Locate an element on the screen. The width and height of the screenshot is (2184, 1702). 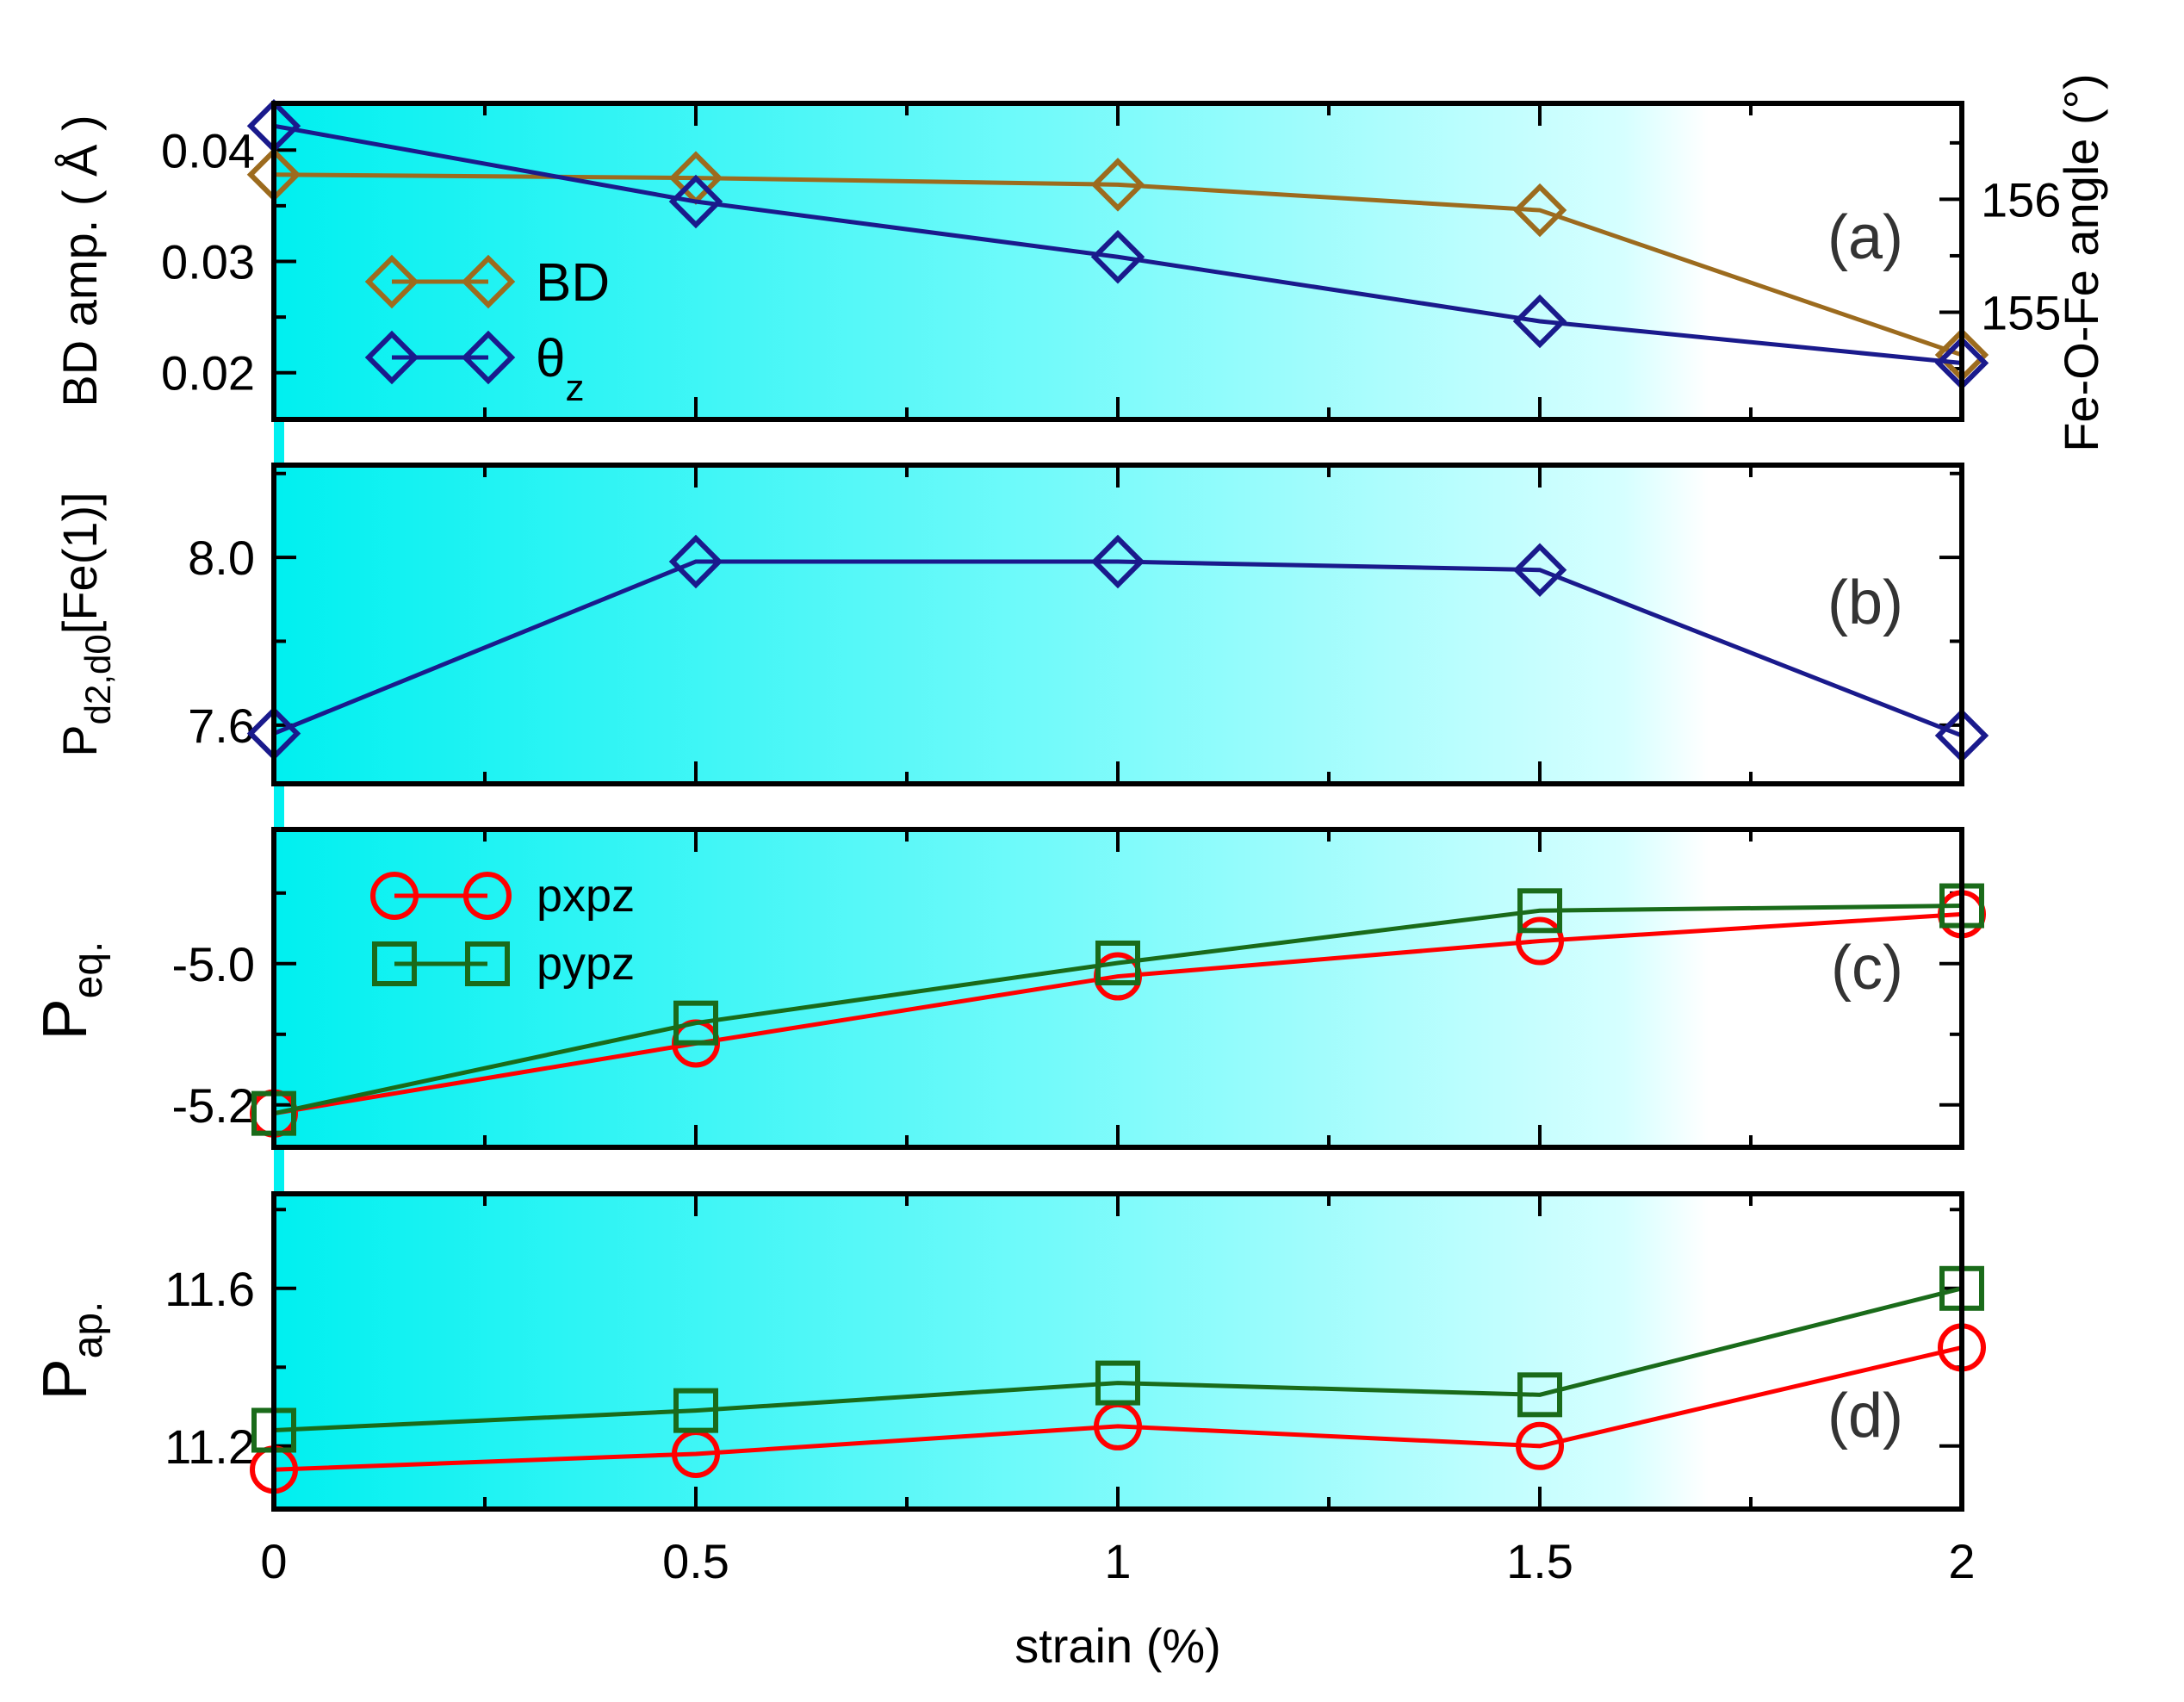
series-line-pd2d0fe1 is located at coordinates (1118, 648).